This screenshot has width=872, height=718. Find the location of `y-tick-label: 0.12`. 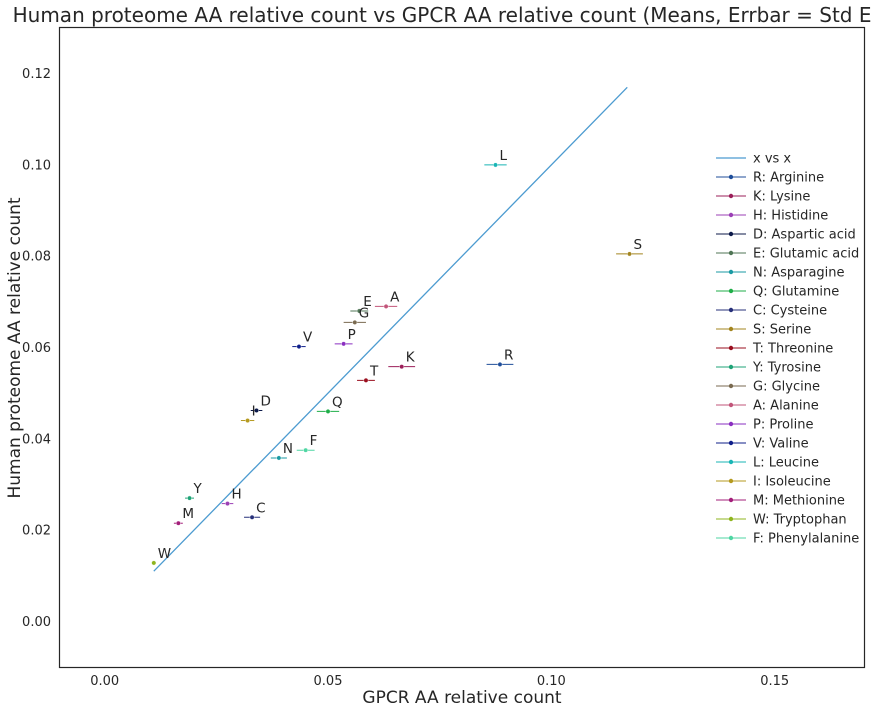

y-tick-label: 0.12 is located at coordinates (36, 74).